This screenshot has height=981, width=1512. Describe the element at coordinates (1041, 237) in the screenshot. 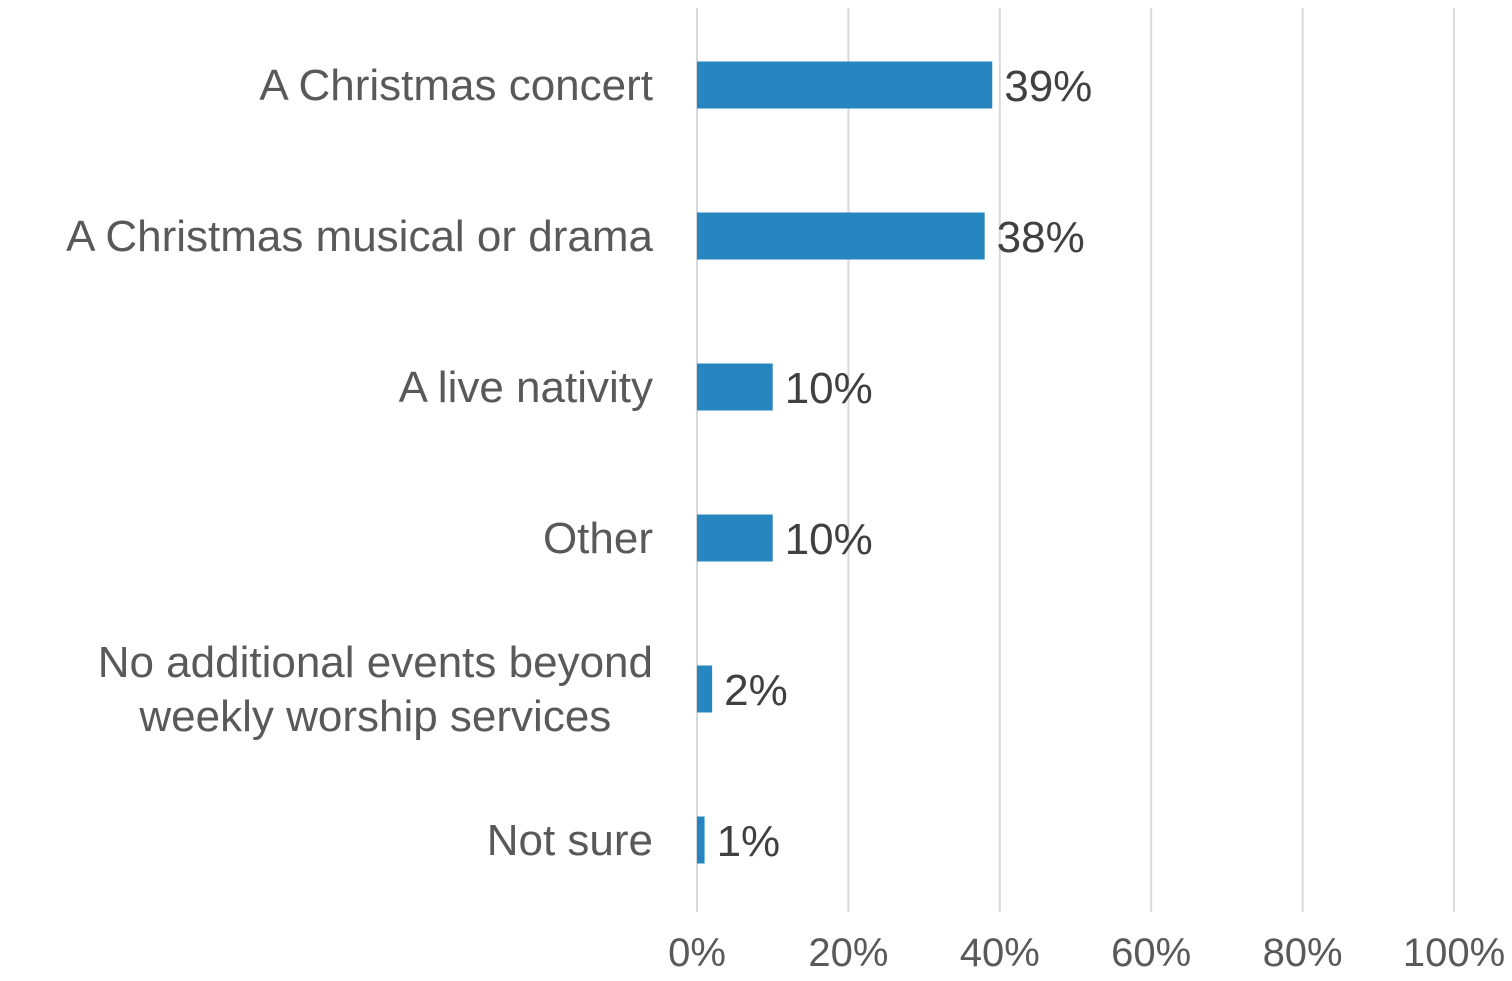

I see `data-label: 38%` at that location.